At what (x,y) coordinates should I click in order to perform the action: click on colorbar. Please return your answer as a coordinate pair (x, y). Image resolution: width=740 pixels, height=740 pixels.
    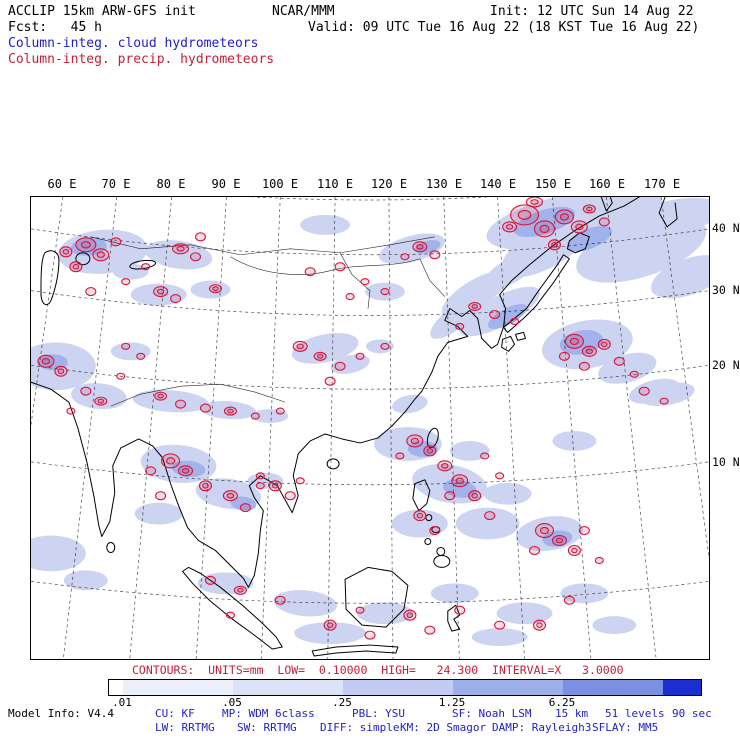
    Looking at the image, I should click on (405, 687).